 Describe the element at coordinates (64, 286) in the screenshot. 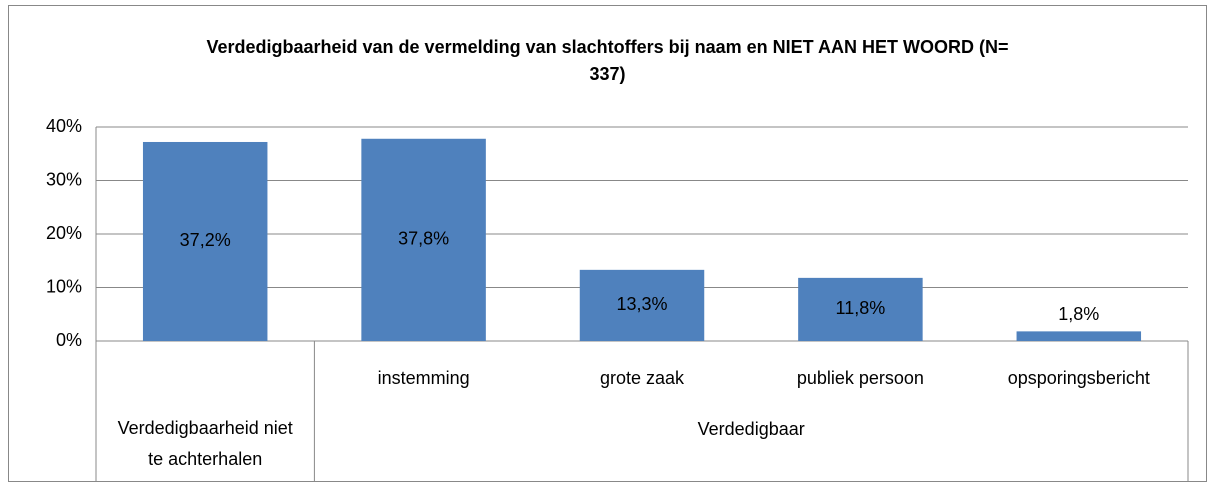

I see `y-tick-label: 10%` at that location.